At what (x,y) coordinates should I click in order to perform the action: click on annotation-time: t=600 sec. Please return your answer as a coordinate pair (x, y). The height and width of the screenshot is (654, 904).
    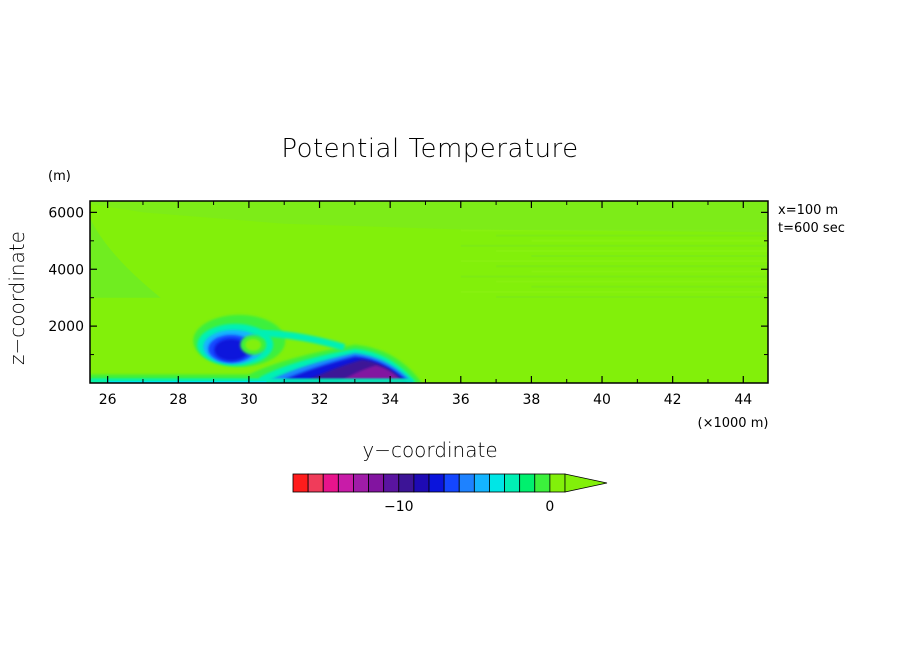
    Looking at the image, I should click on (811, 228).